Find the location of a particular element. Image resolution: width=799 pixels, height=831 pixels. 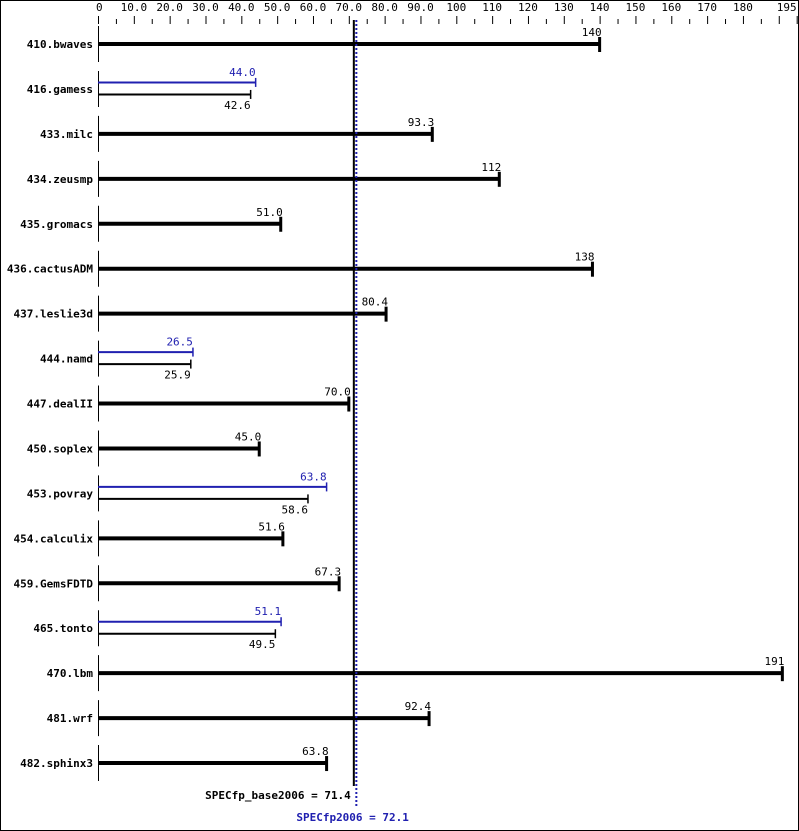

tick-label: 120 is located at coordinates (528, 7).